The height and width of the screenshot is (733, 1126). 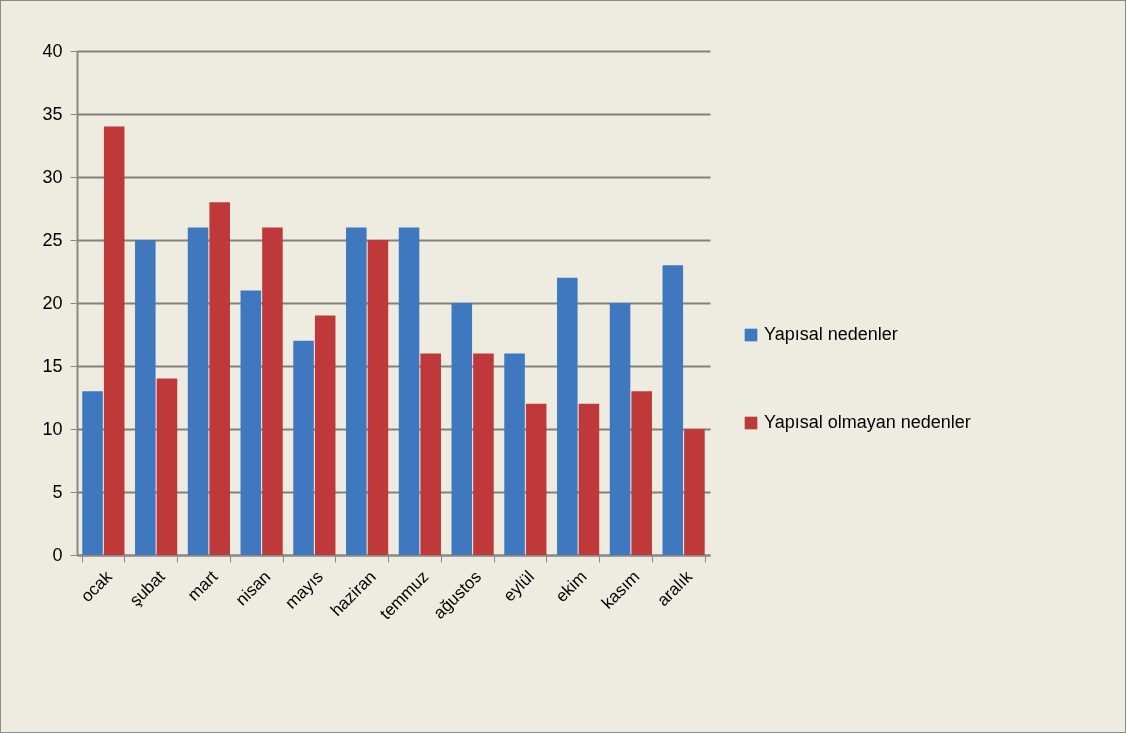 What do you see at coordinates (831, 334) in the screenshot?
I see `legend-label: Yapısal nedenler` at bounding box center [831, 334].